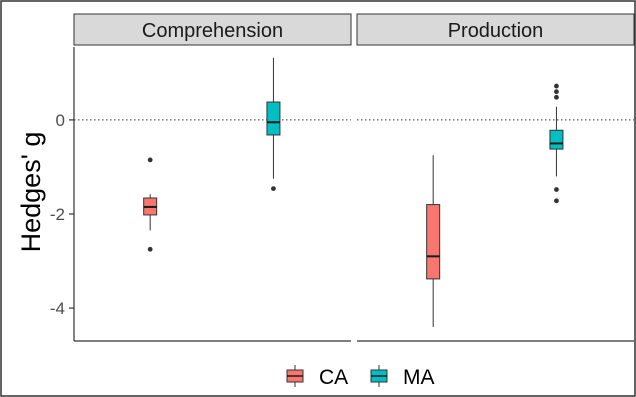  I want to click on y-axis-label-group: Hedges' g, so click(31, 192).